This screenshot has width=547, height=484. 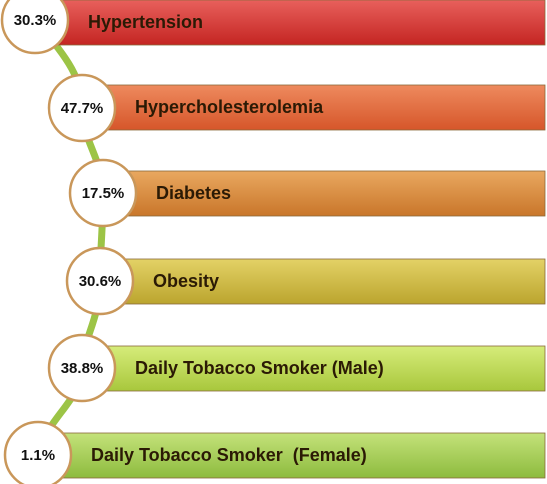 I want to click on item-value: 47.7%, so click(x=82, y=108).